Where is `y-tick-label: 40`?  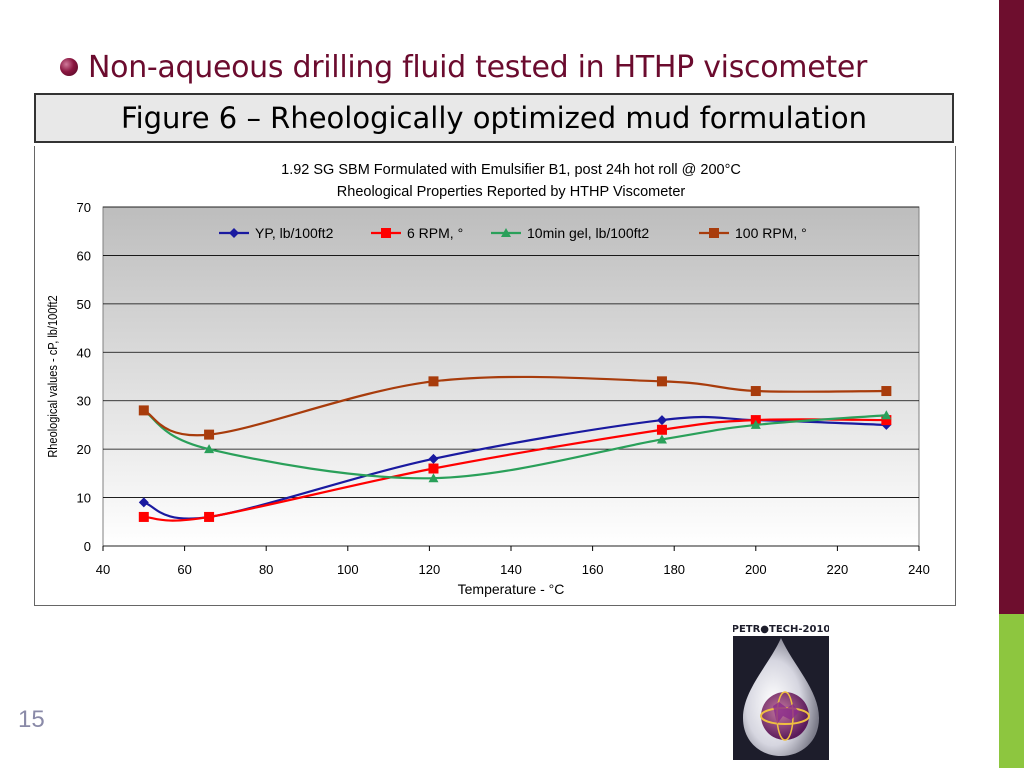
y-tick-label: 40 is located at coordinates (84, 352).